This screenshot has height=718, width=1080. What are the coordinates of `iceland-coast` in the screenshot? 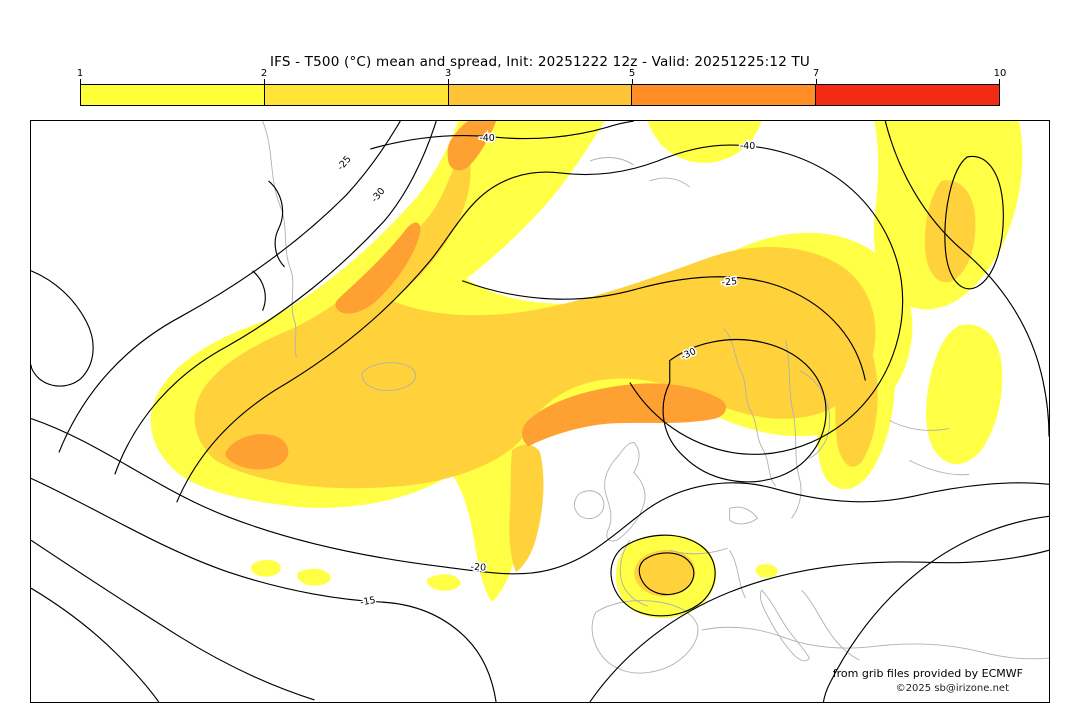 It's located at (388, 376).